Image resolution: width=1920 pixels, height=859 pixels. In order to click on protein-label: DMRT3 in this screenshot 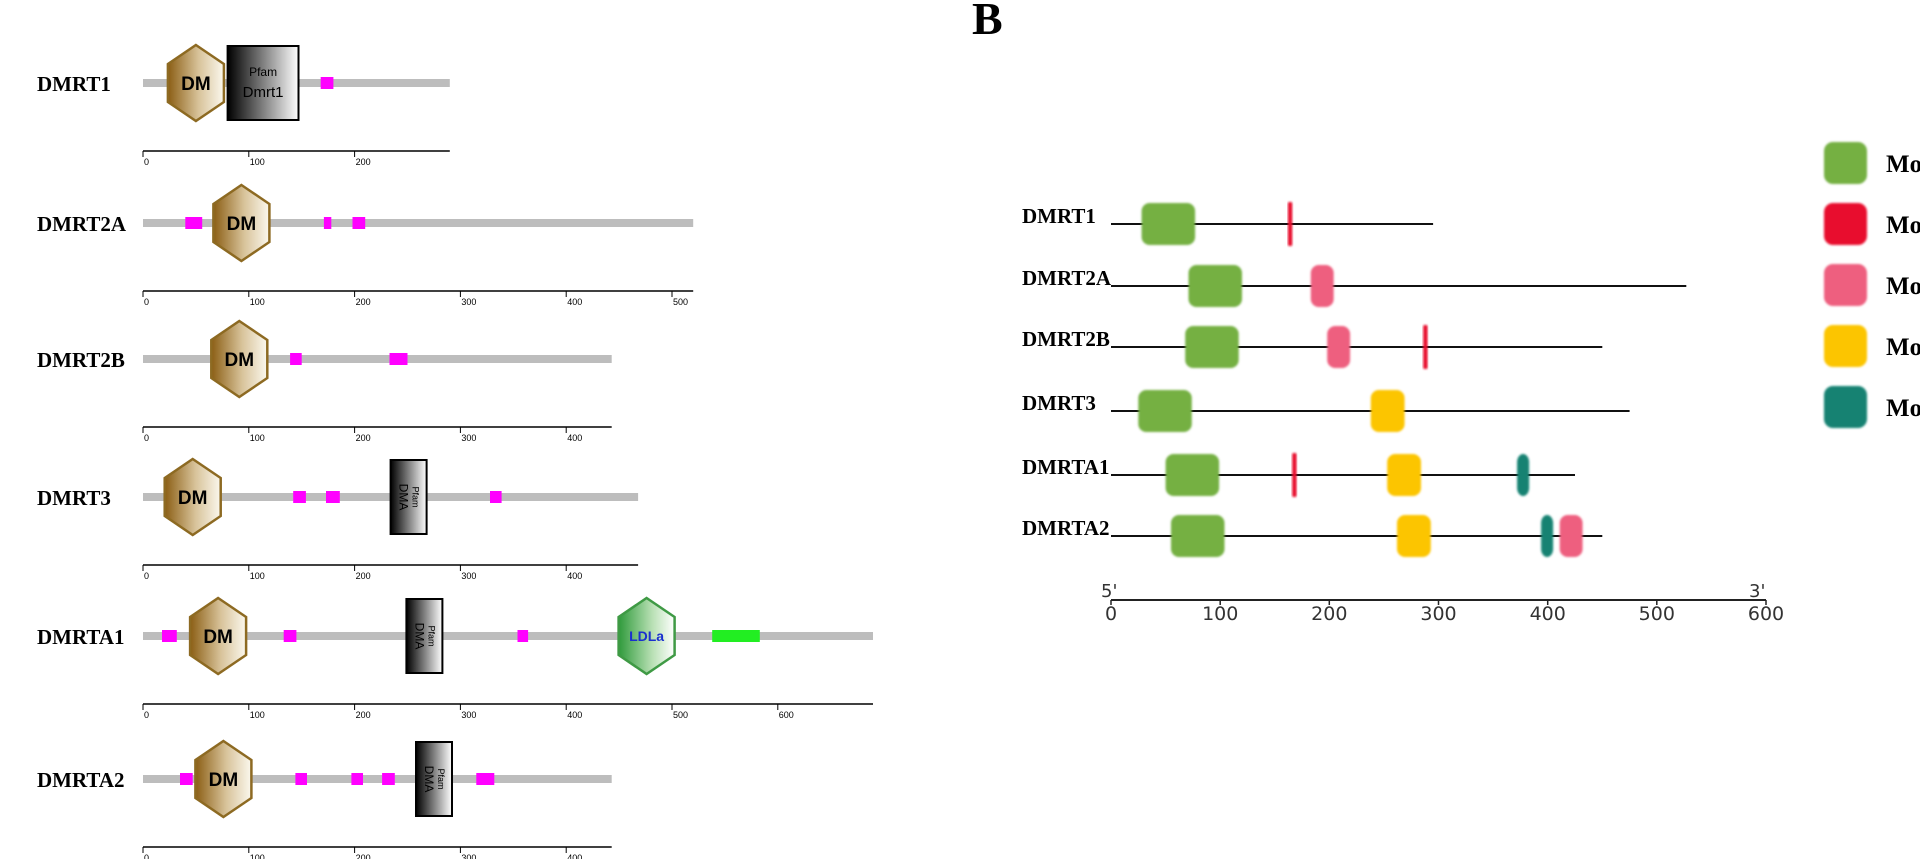, I will do `click(74, 498)`.